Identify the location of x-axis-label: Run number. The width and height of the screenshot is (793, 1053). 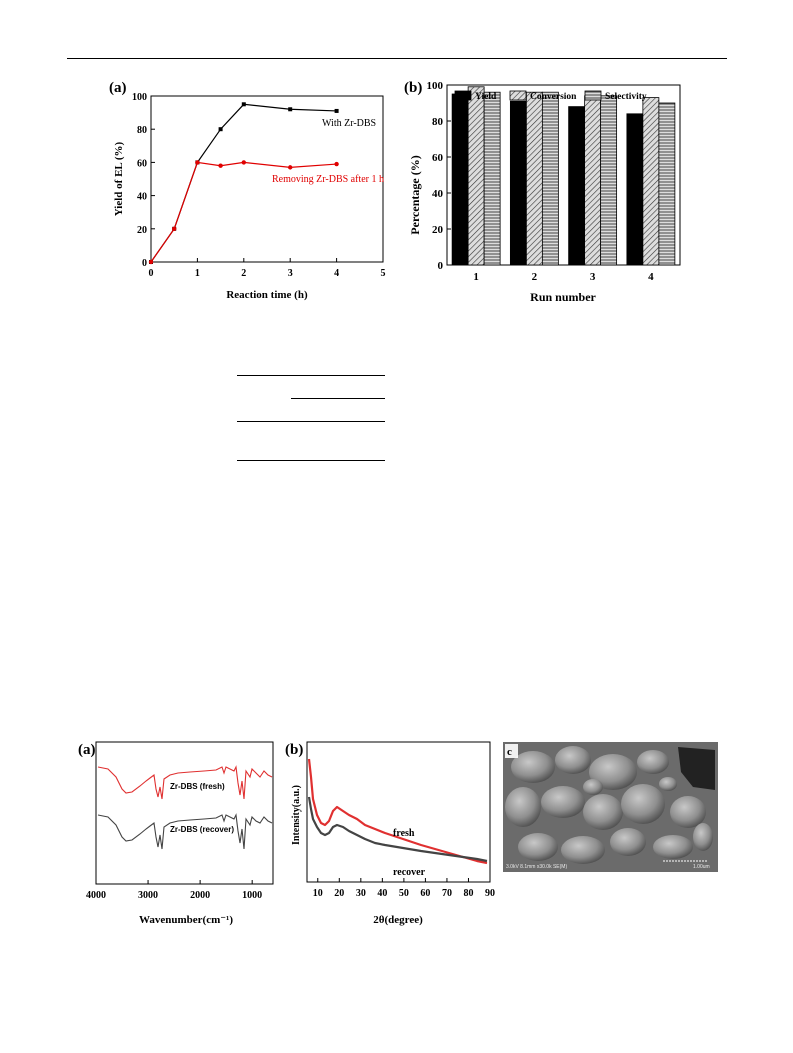
(563, 297).